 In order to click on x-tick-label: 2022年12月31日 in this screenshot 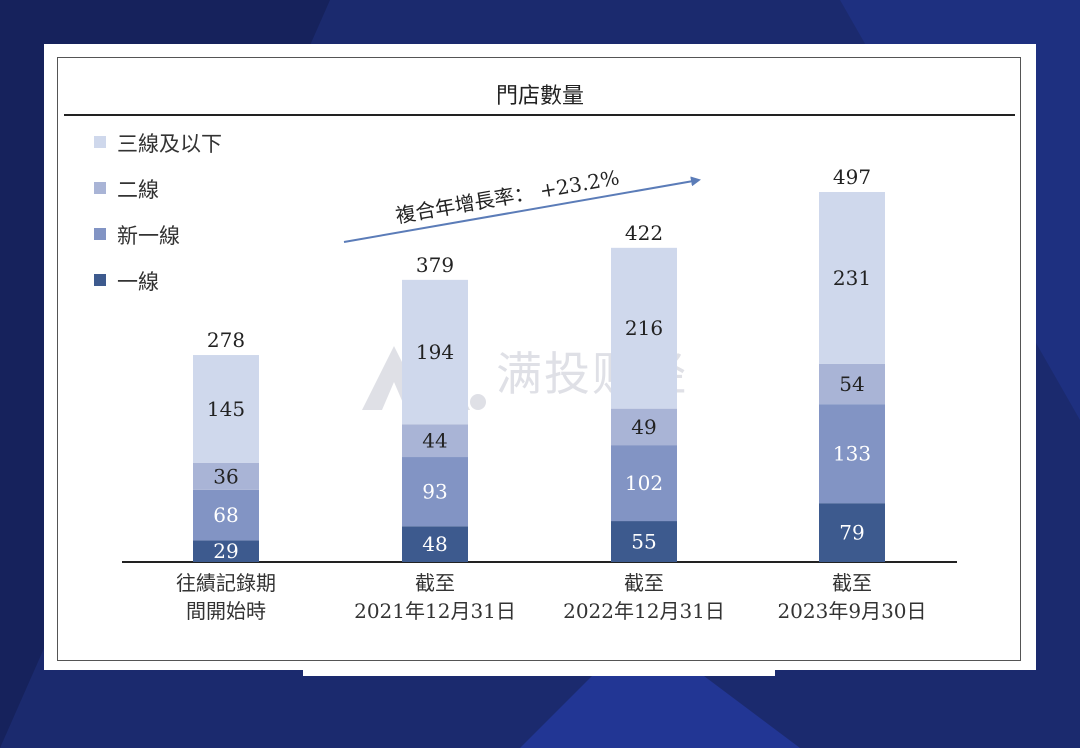, I will do `click(644, 611)`.